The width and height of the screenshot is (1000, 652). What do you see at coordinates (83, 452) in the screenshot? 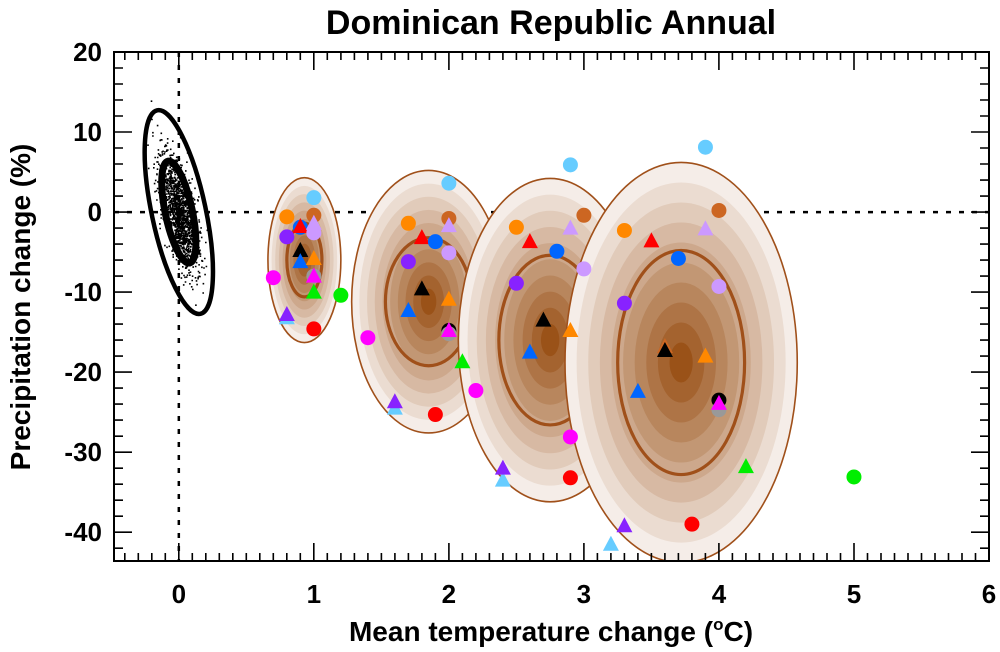
I see `y-tick-label: -30` at bounding box center [83, 452].